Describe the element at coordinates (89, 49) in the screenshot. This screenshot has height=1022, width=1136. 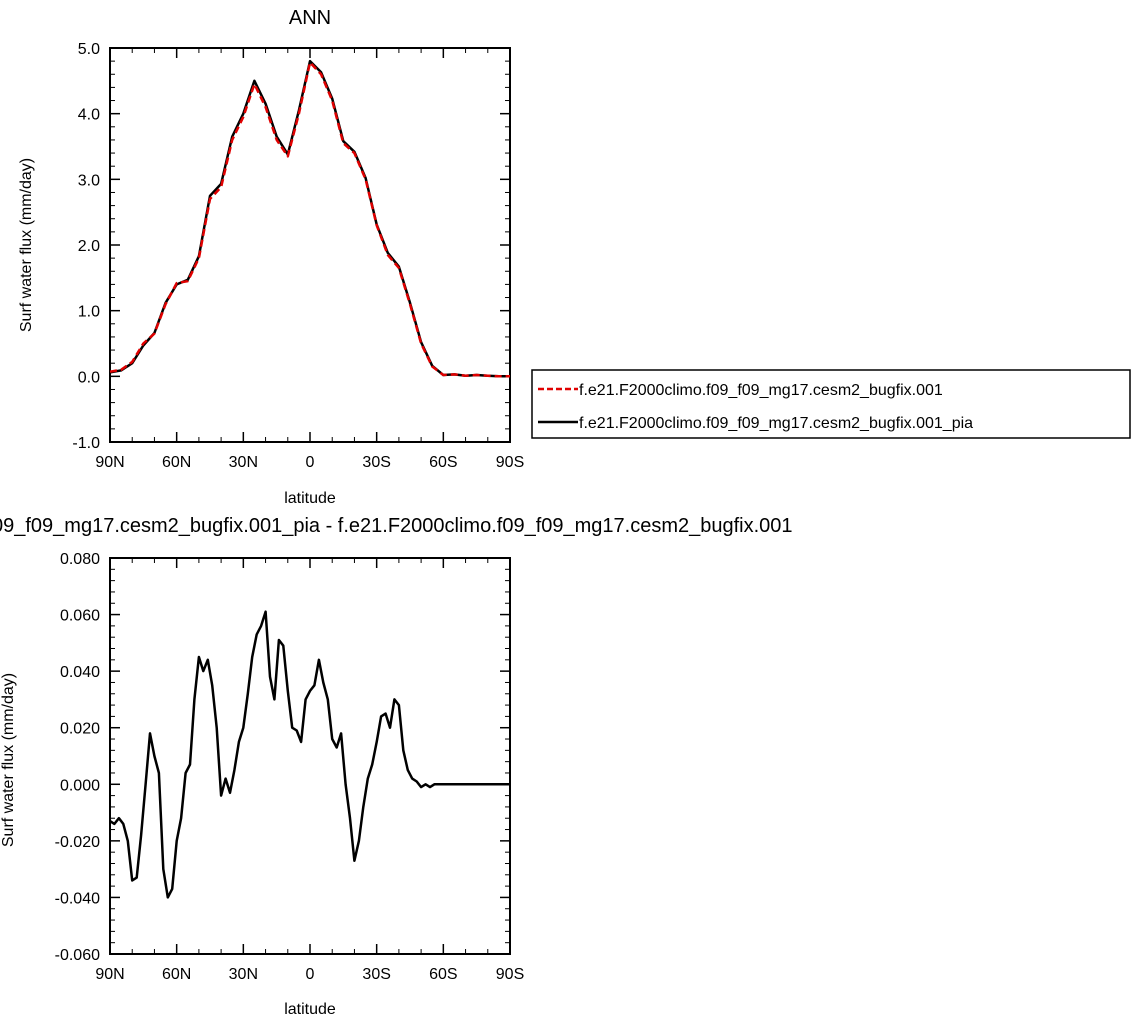
I see `y-tick-label: 5.0` at that location.